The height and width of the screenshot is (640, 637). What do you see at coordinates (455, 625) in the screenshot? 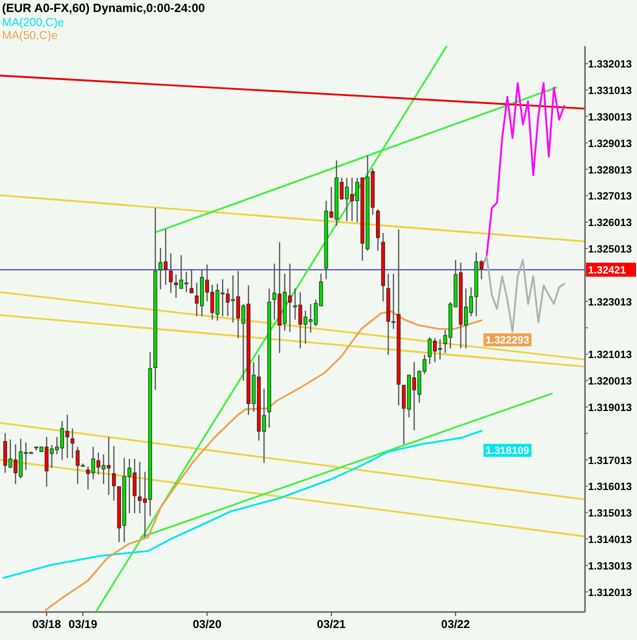
I see `x-tick-label: 03/22` at bounding box center [455, 625].